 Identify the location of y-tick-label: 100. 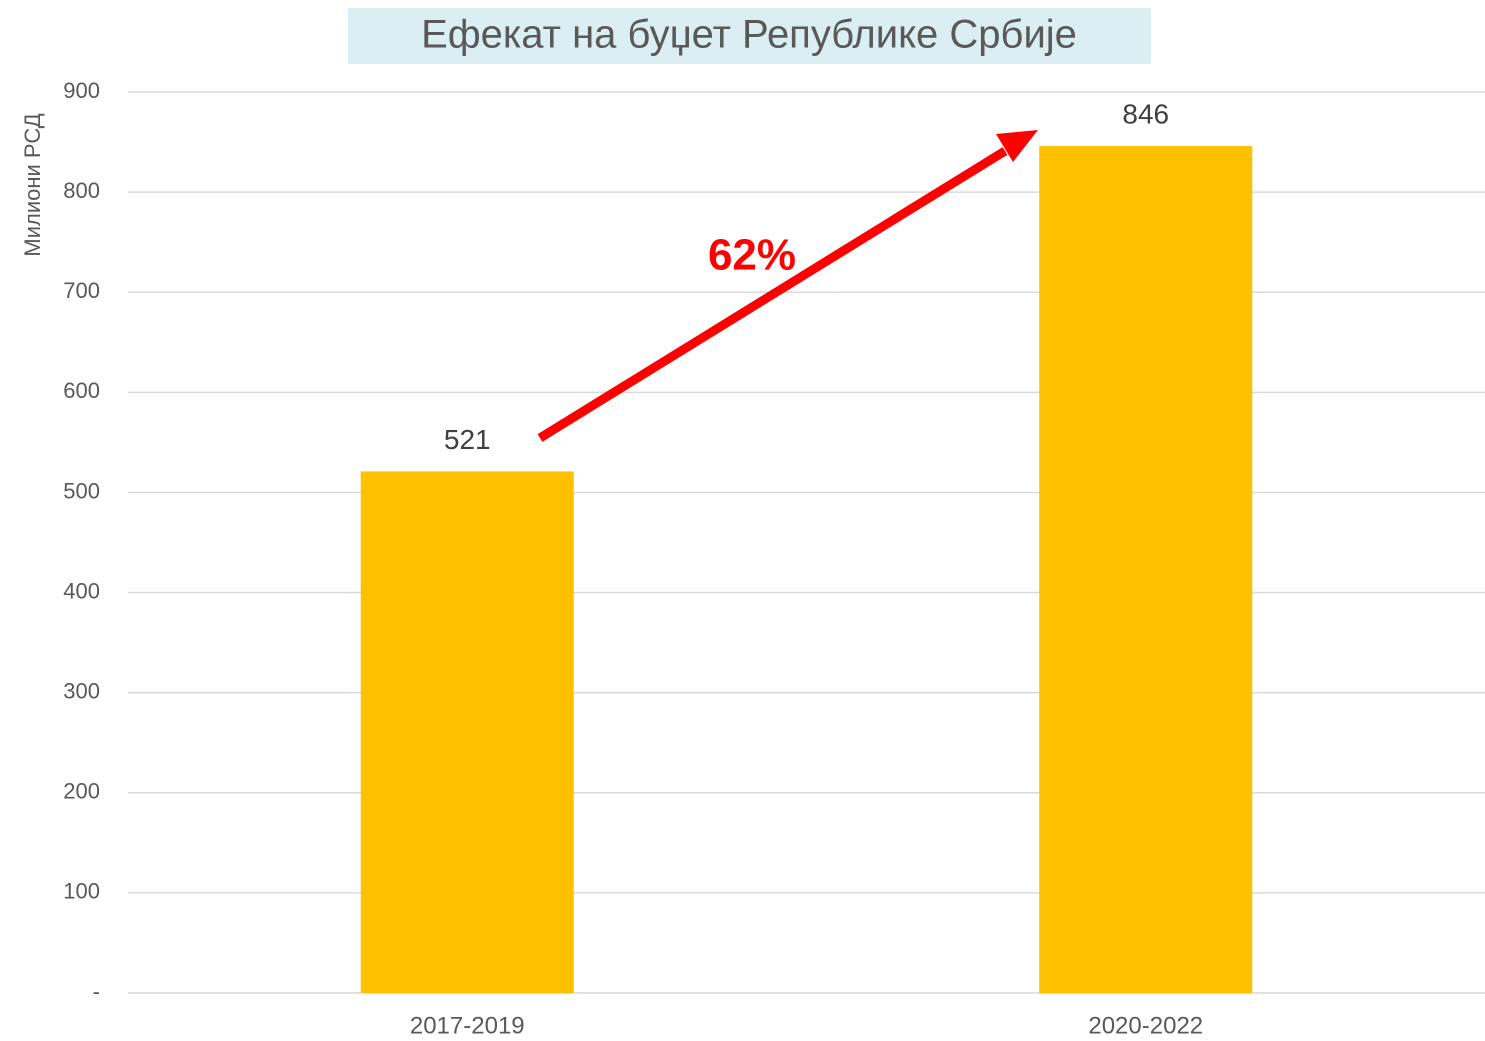
(81, 891).